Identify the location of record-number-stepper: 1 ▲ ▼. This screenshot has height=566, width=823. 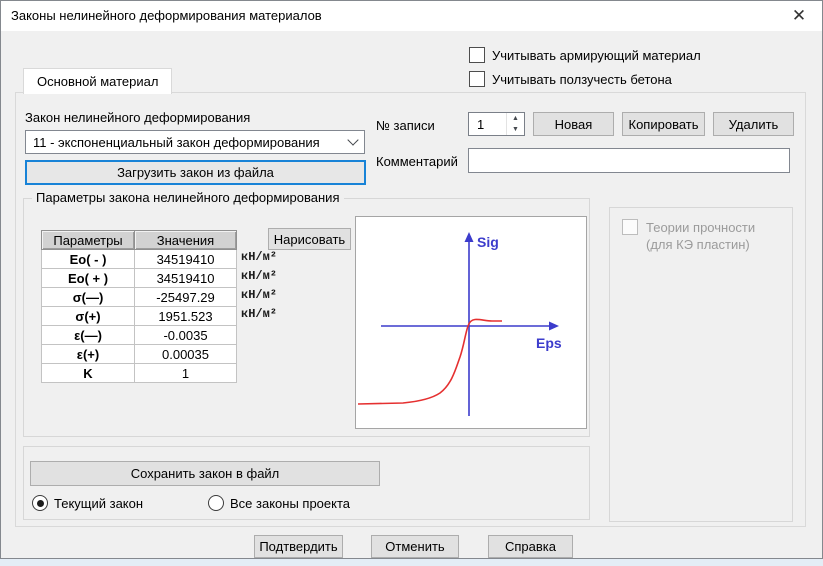
(496, 124).